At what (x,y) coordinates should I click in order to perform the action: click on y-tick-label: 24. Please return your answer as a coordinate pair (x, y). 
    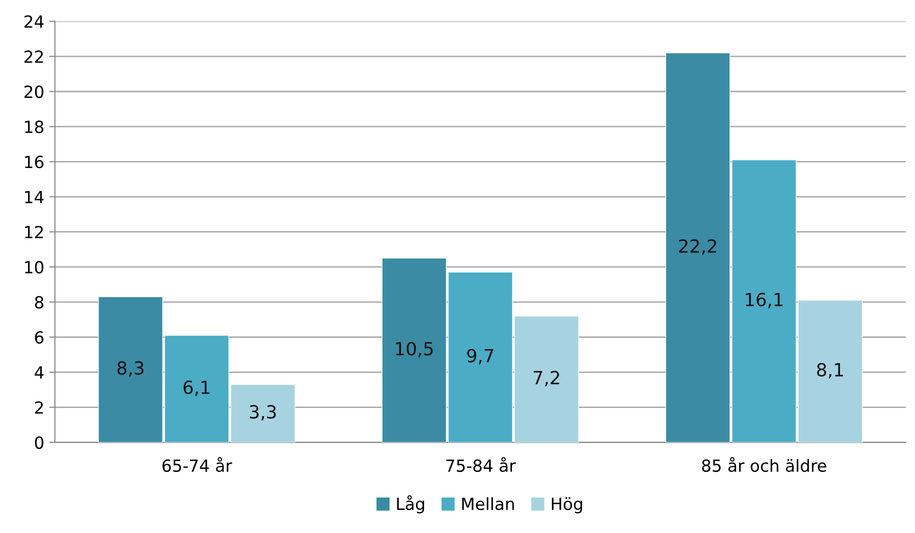
    Looking at the image, I should click on (34, 21).